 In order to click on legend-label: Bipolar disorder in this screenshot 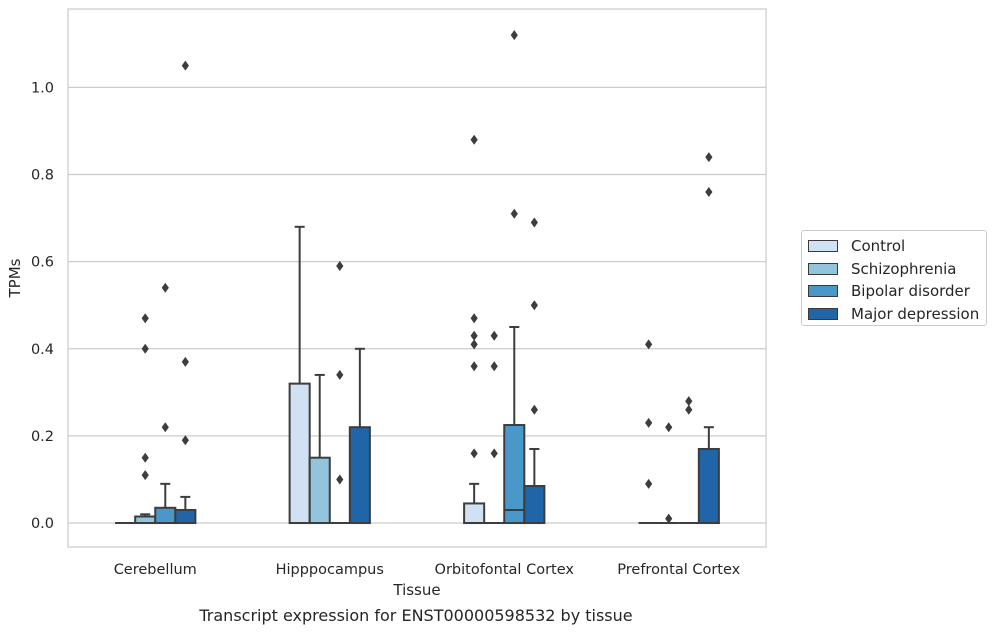, I will do `click(910, 291)`.